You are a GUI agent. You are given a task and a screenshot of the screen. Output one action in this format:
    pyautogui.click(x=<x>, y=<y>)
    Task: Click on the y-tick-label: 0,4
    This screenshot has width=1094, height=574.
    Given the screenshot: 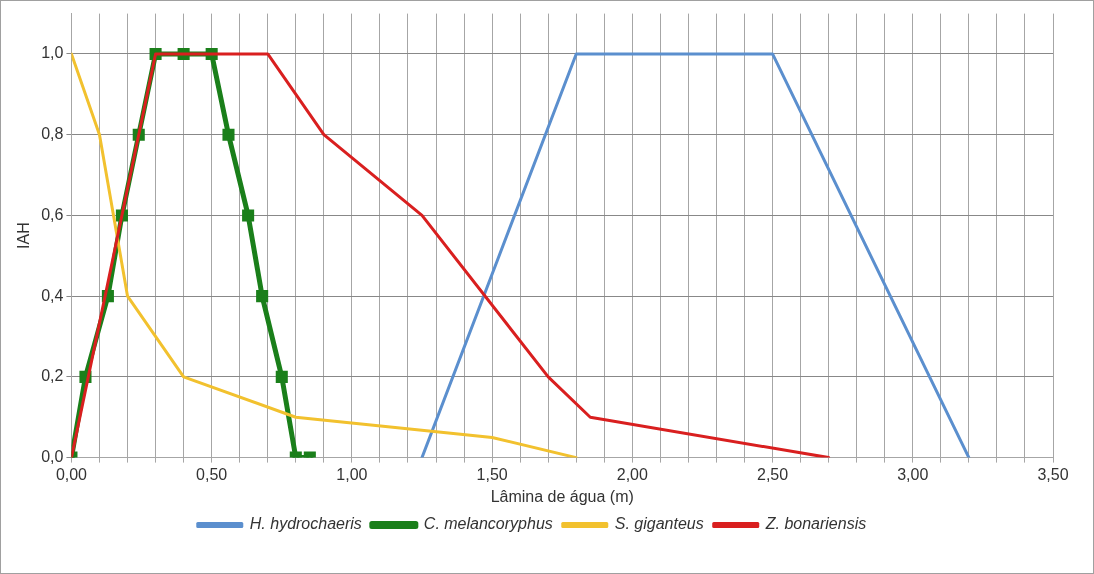 What is the action you would take?
    pyautogui.click(x=52, y=295)
    